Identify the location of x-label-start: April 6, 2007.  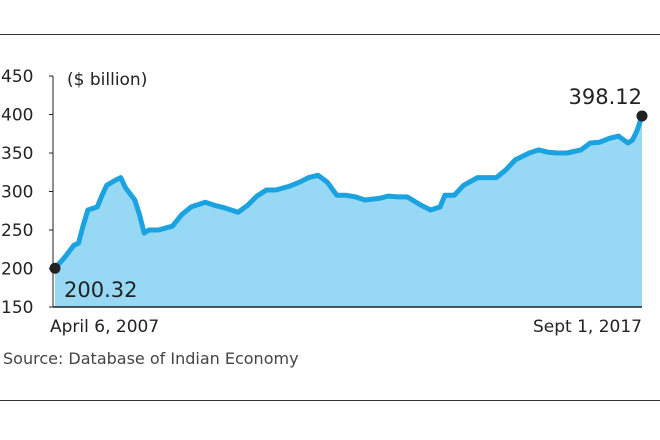
(104, 327).